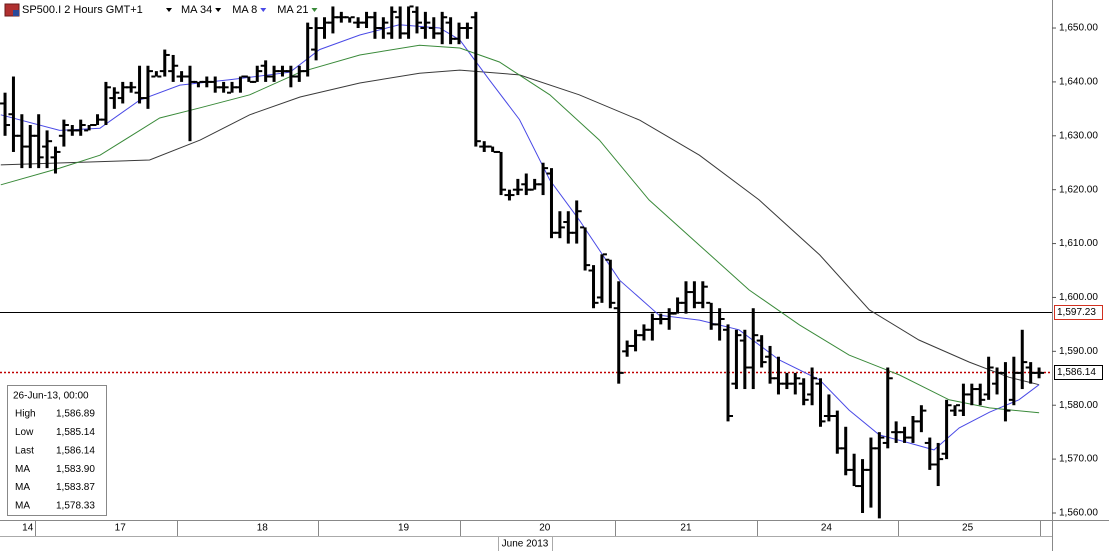 This screenshot has height=551, width=1109. What do you see at coordinates (196, 10) in the screenshot?
I see `legend-entry: MA 34` at bounding box center [196, 10].